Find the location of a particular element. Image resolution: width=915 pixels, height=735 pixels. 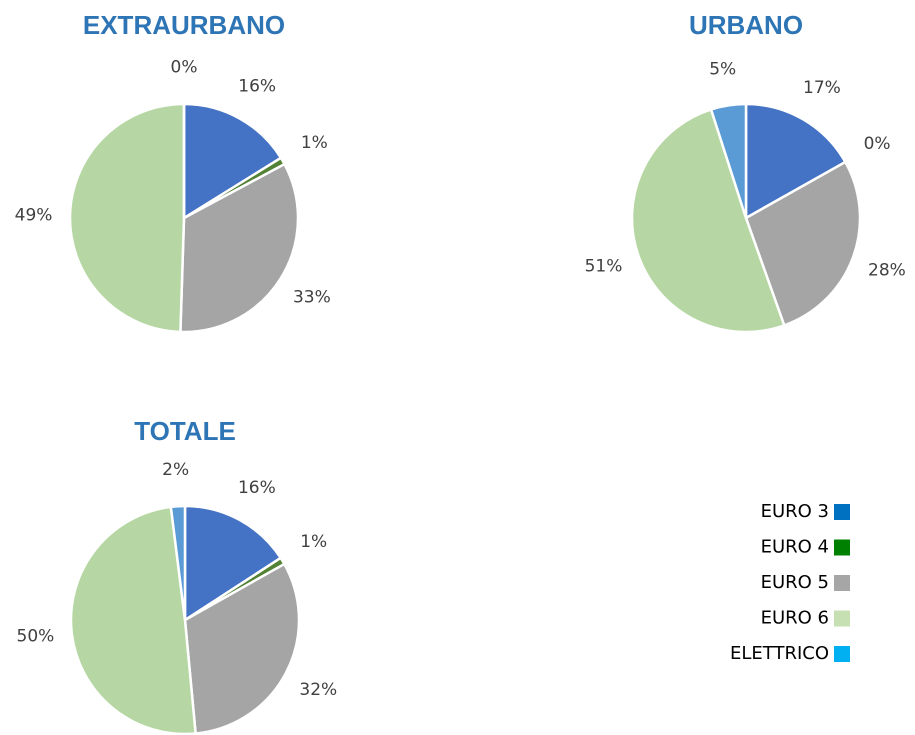

chart-title: URBANO is located at coordinates (746, 25).